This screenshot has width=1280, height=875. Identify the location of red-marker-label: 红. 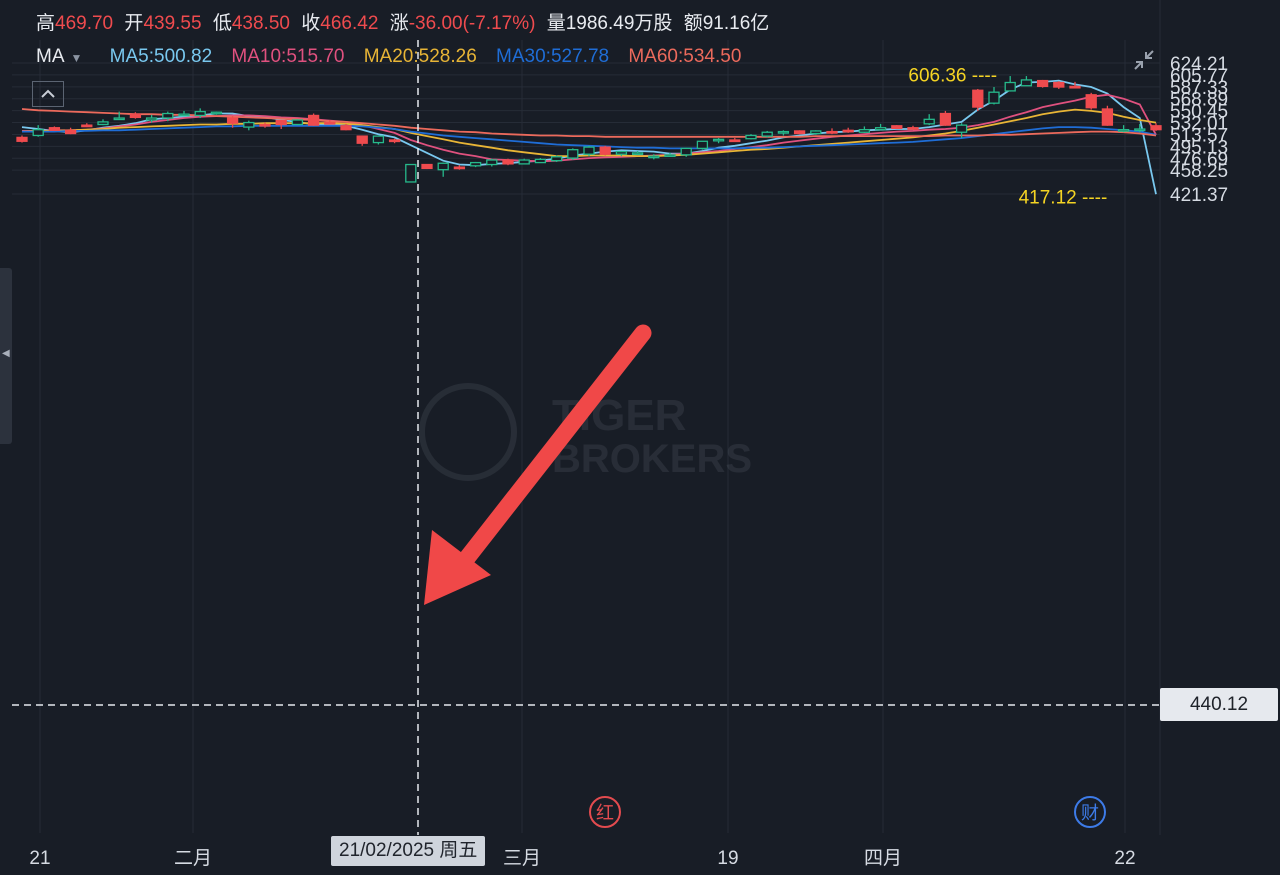
(605, 813).